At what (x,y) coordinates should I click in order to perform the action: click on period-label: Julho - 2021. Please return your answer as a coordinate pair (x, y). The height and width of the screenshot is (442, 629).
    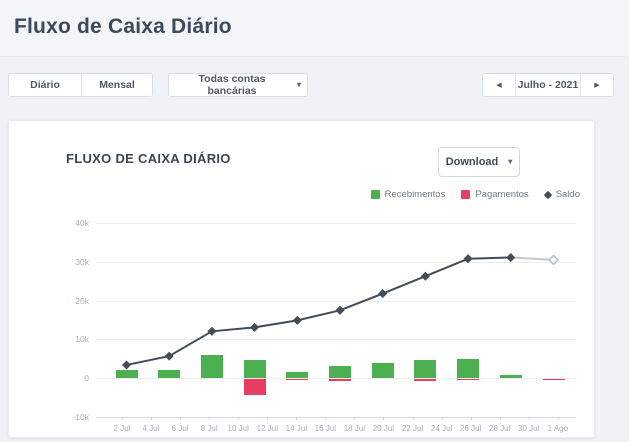
    Looking at the image, I should click on (548, 85).